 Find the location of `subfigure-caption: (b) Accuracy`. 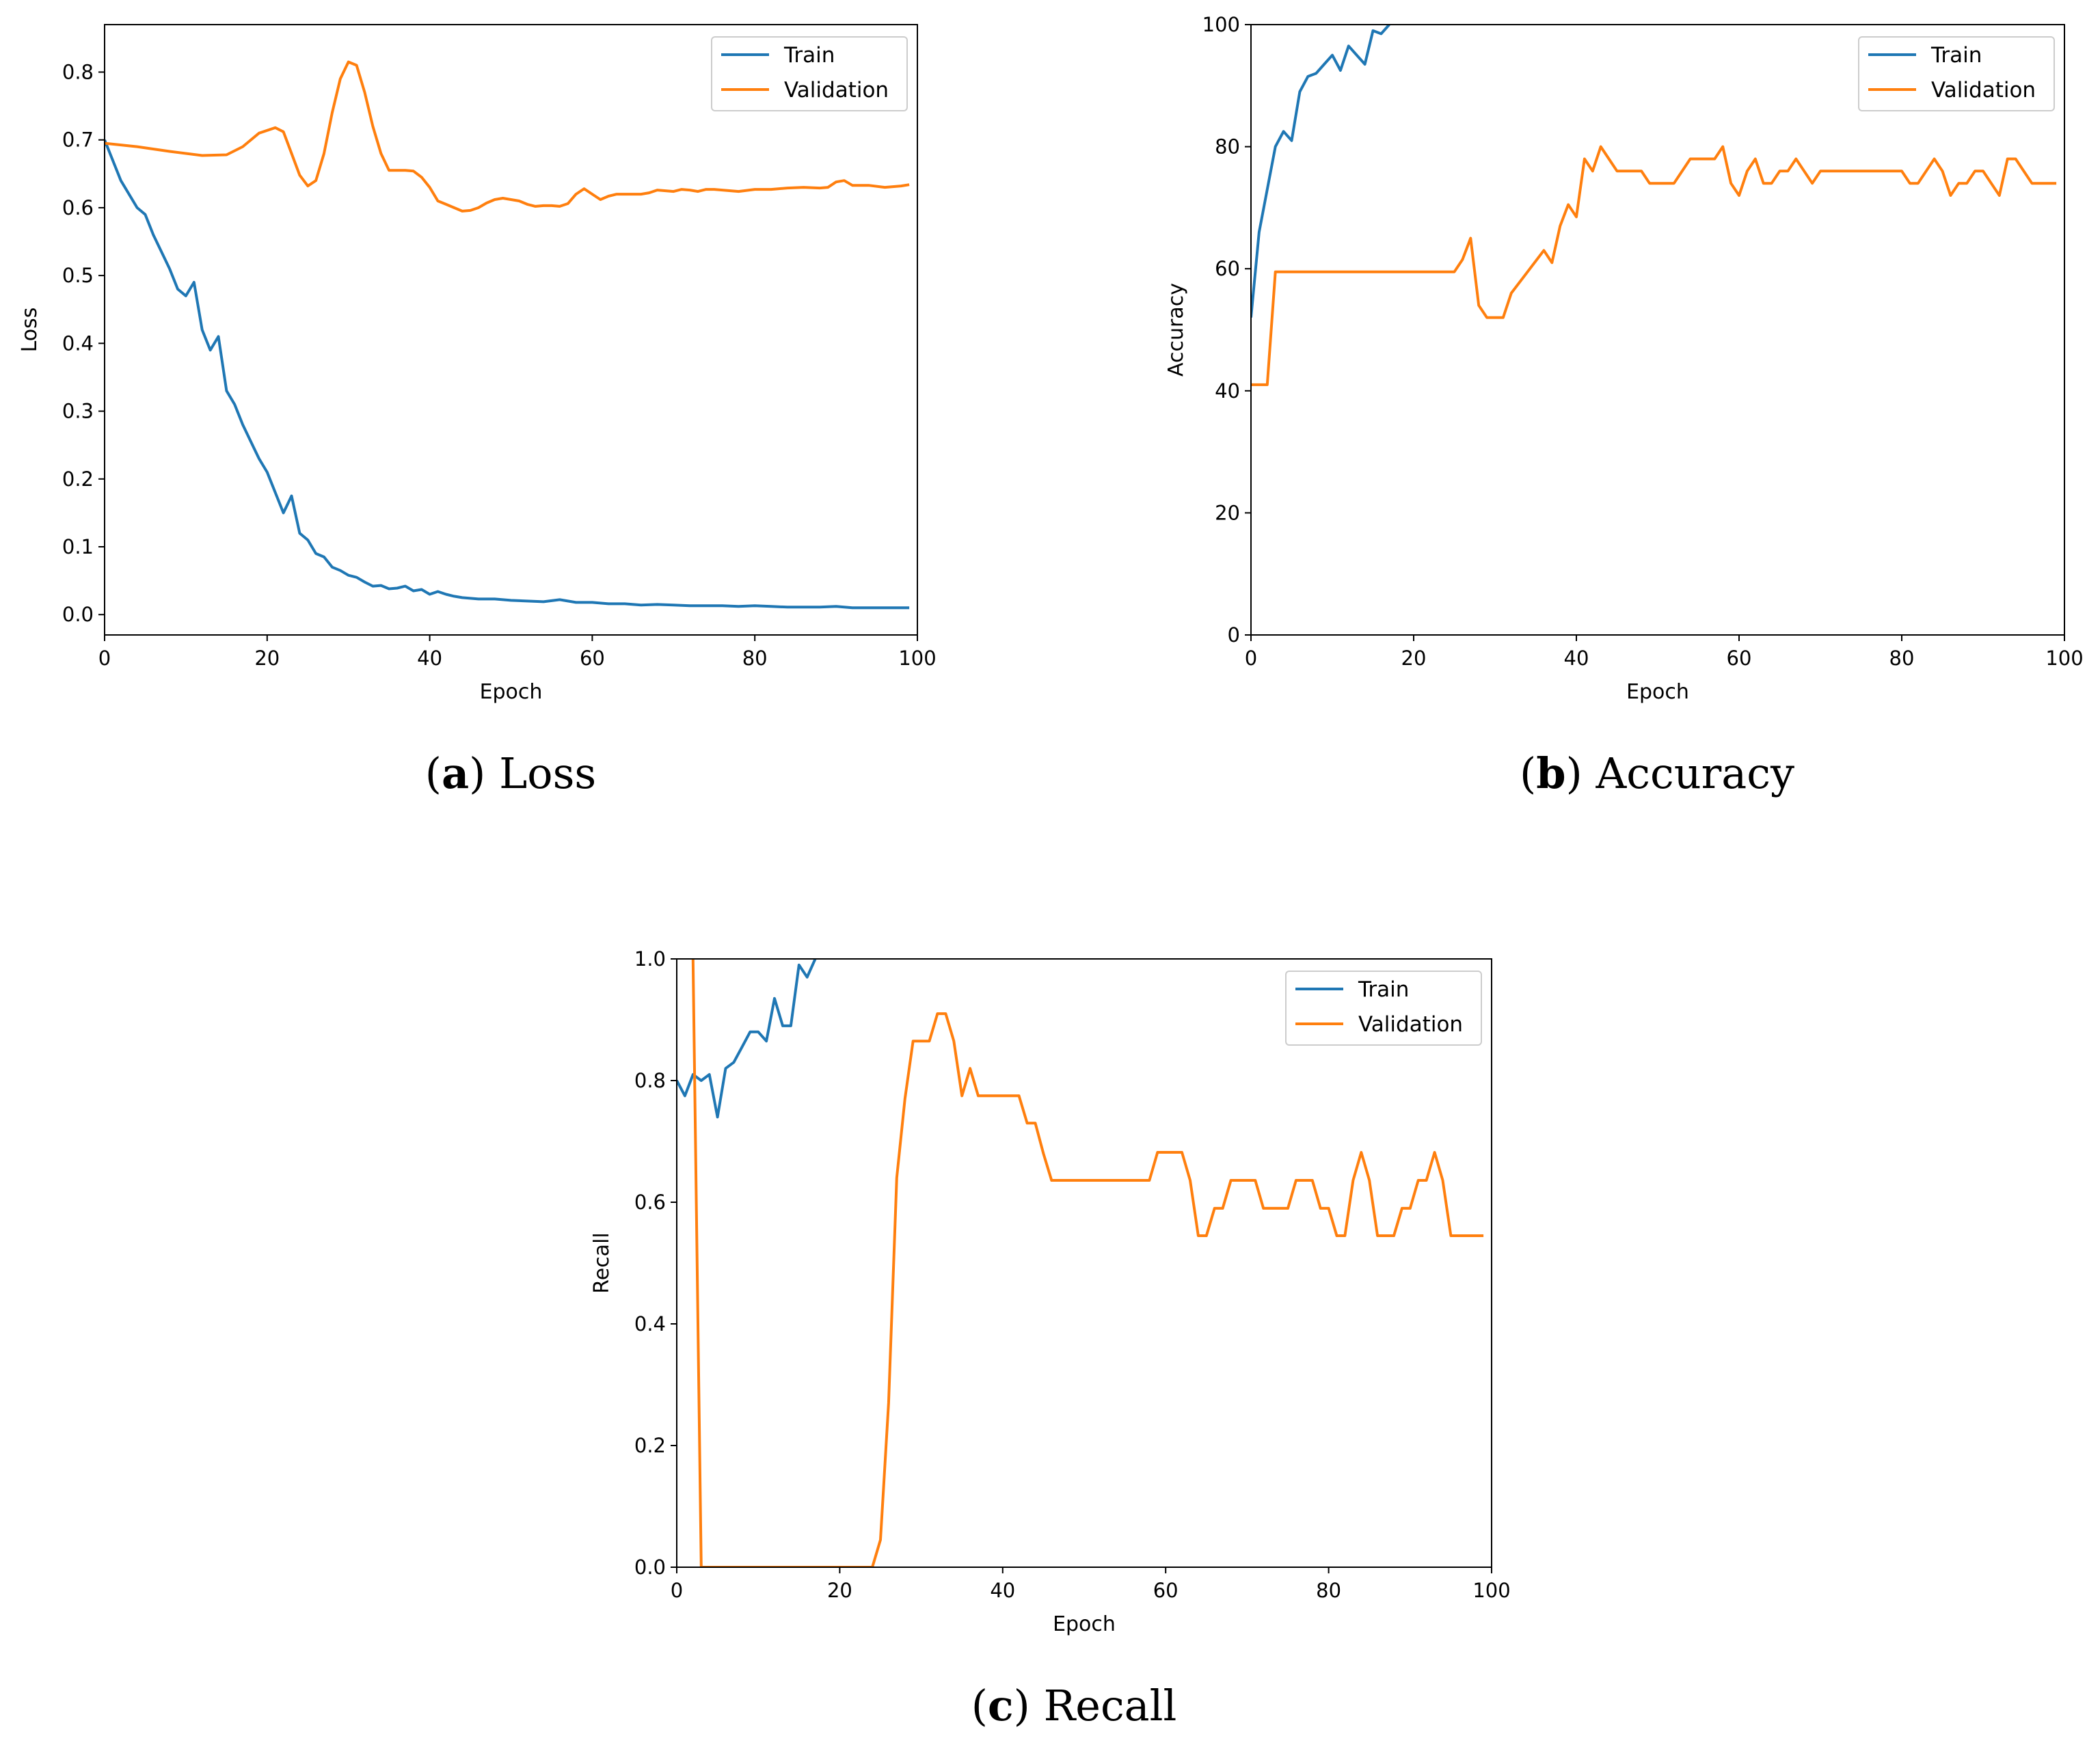

subfigure-caption: (b) Accuracy is located at coordinates (1657, 773).